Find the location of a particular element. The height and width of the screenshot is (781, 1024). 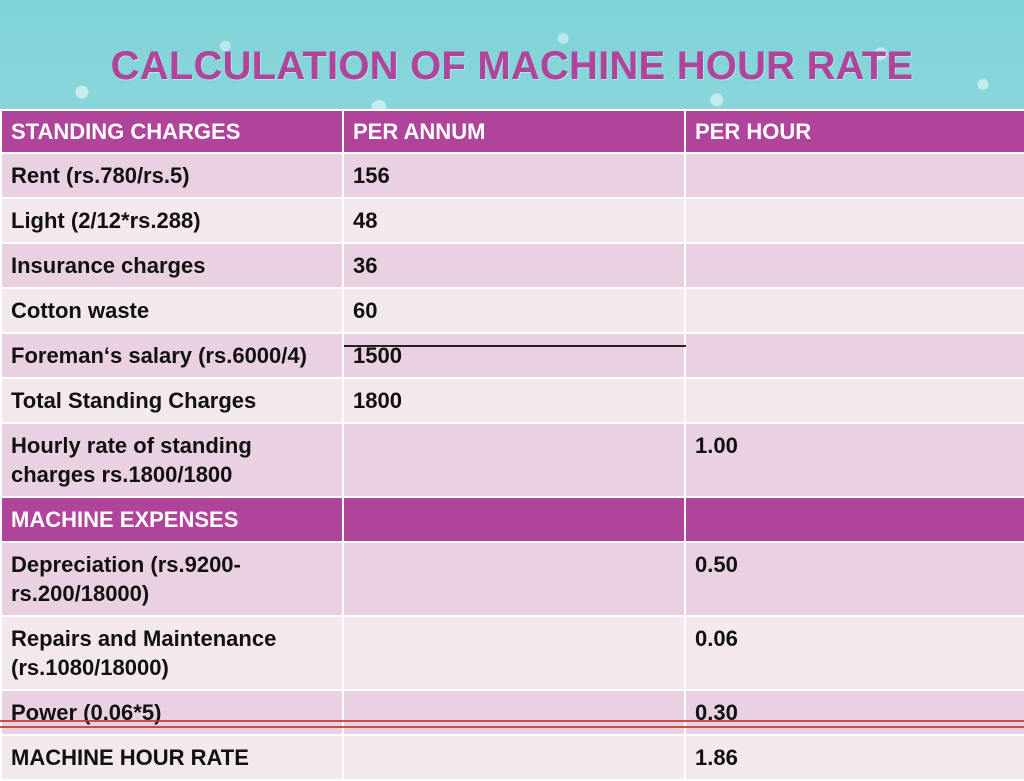

table-row: Light (2/12*rs.288) 48 is located at coordinates (512, 220).